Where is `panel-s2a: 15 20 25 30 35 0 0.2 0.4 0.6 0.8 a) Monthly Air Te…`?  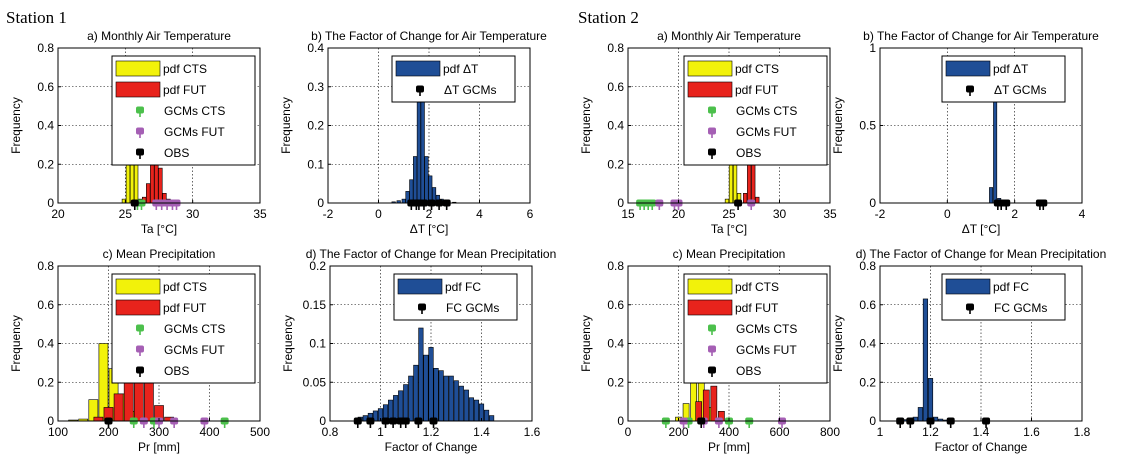 panel-s2a: 15 20 25 30 35 0 0.2 0.4 0.6 0.8 a) Monthly Air Te… is located at coordinates (708, 132).